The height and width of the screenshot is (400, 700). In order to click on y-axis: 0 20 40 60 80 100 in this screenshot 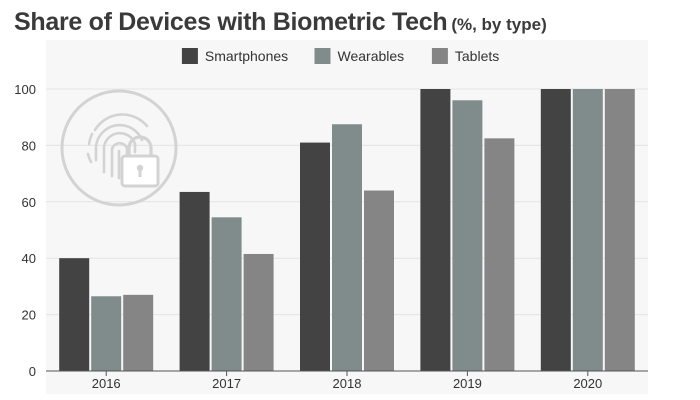, I will do `click(25, 230)`.